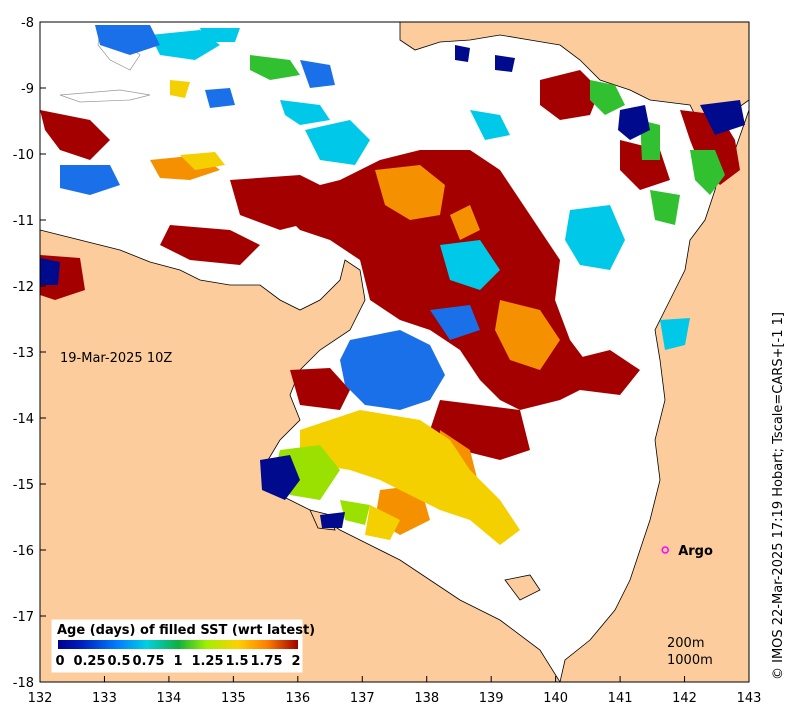 The image size is (792, 716). What do you see at coordinates (116, 358) in the screenshot?
I see `date-label: 19-Mar-2025 10Z` at bounding box center [116, 358].